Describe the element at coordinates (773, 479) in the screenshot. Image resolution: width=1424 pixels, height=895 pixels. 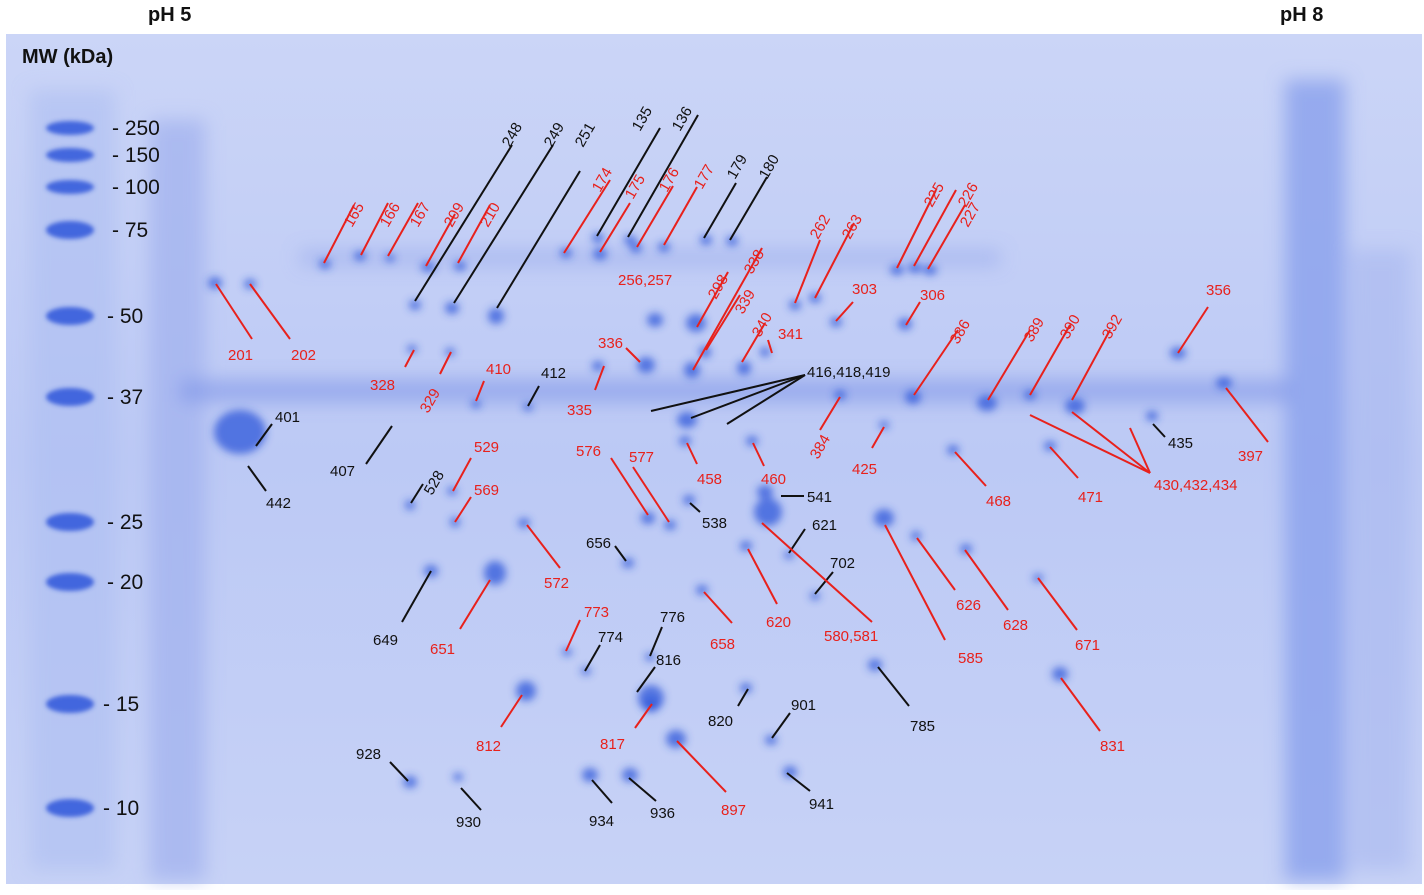
I see `spot-label: 460` at that location.